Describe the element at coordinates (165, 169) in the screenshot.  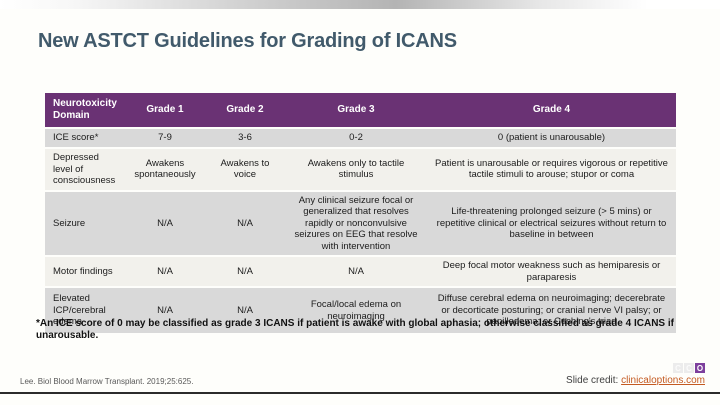
I see `table-cell: Awakens spontaneously` at that location.